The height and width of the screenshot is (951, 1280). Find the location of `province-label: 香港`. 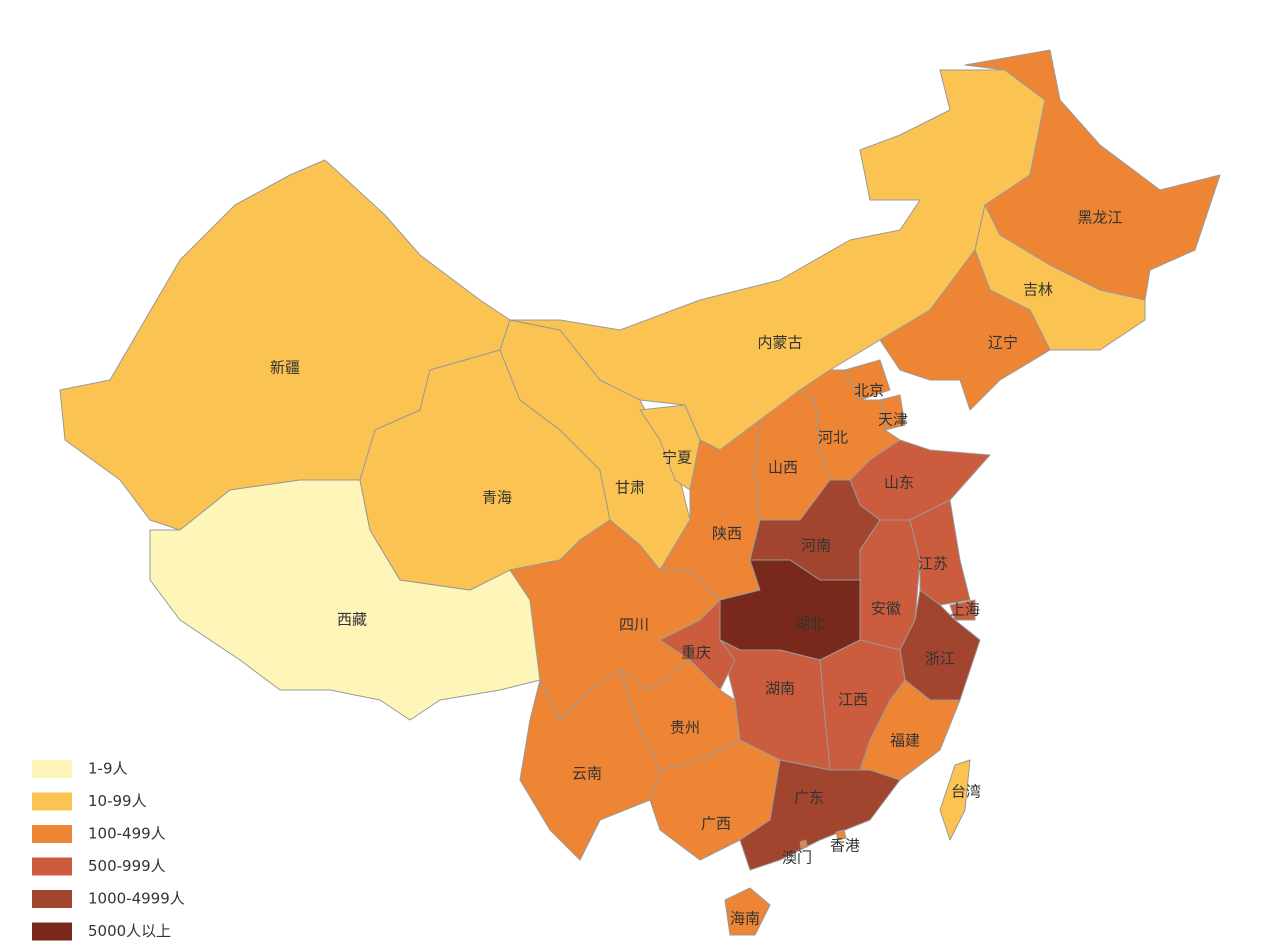

province-label: 香港 is located at coordinates (845, 846).